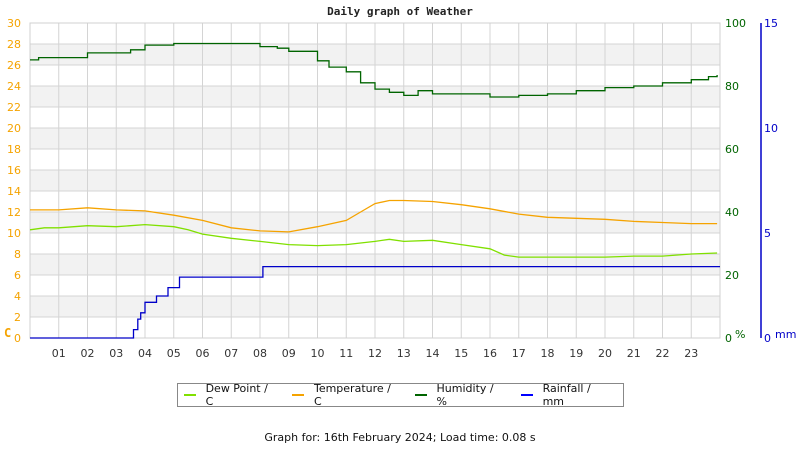 This screenshot has height=450, width=800. Describe the element at coordinates (527, 395) in the screenshot. I see `legend-swatch-rainfall` at that location.